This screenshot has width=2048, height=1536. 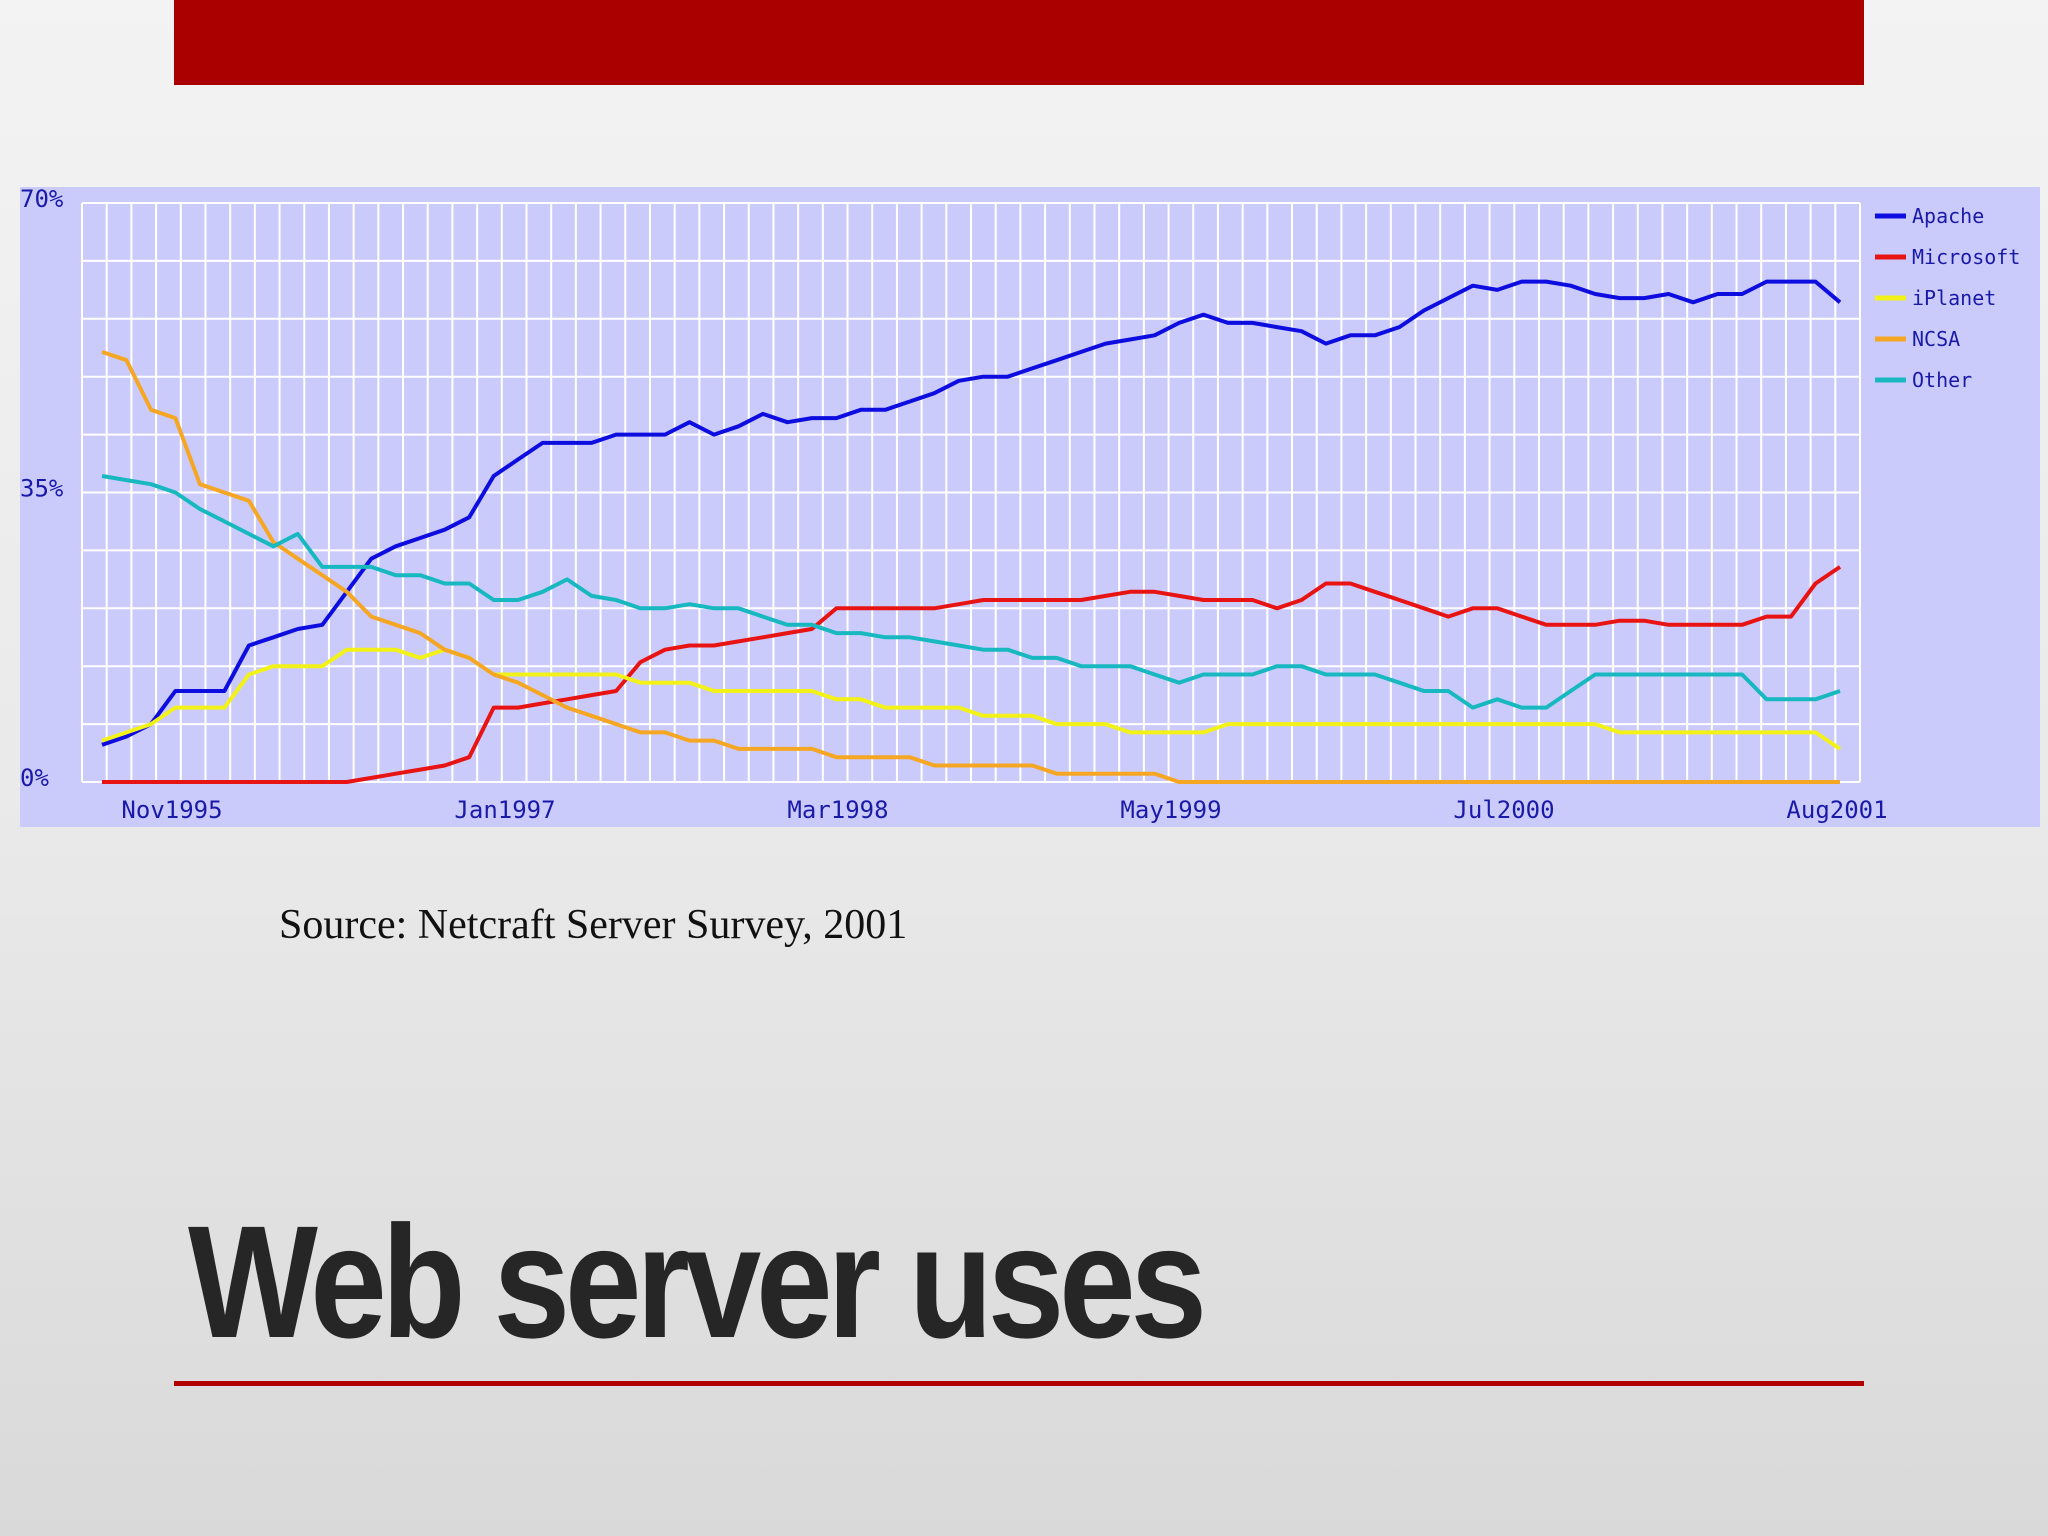 I want to click on legend-label: Microsoft, so click(x=1966, y=257).